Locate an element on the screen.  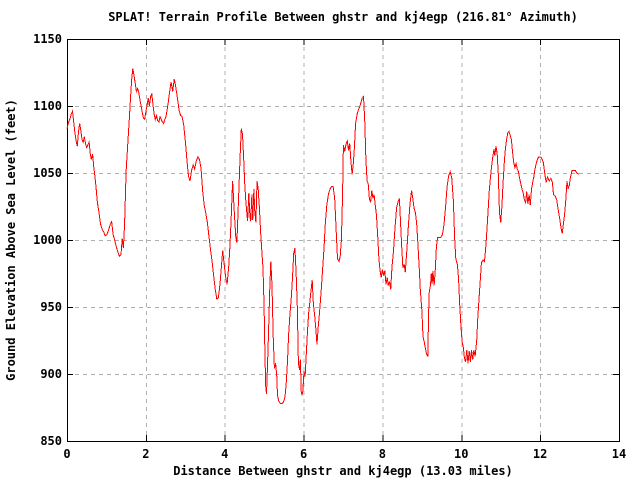
x-tick-label: 0 is located at coordinates (67, 454).